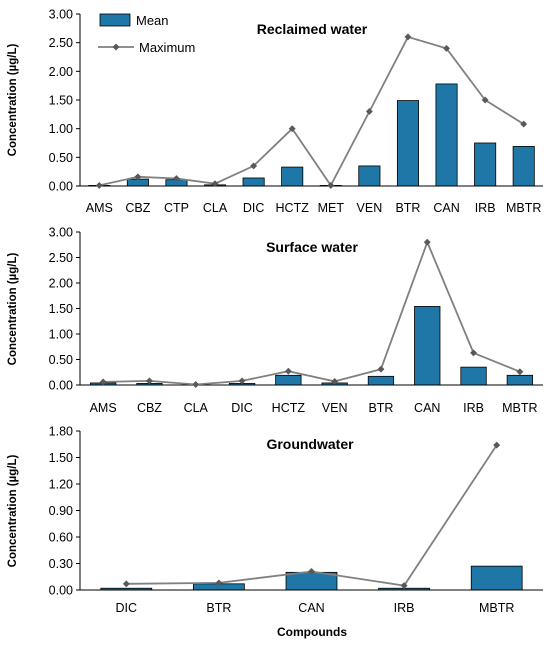 This screenshot has width=550, height=645. What do you see at coordinates (61, 538) in the screenshot?
I see `y-tick-label: 0.60` at bounding box center [61, 538].